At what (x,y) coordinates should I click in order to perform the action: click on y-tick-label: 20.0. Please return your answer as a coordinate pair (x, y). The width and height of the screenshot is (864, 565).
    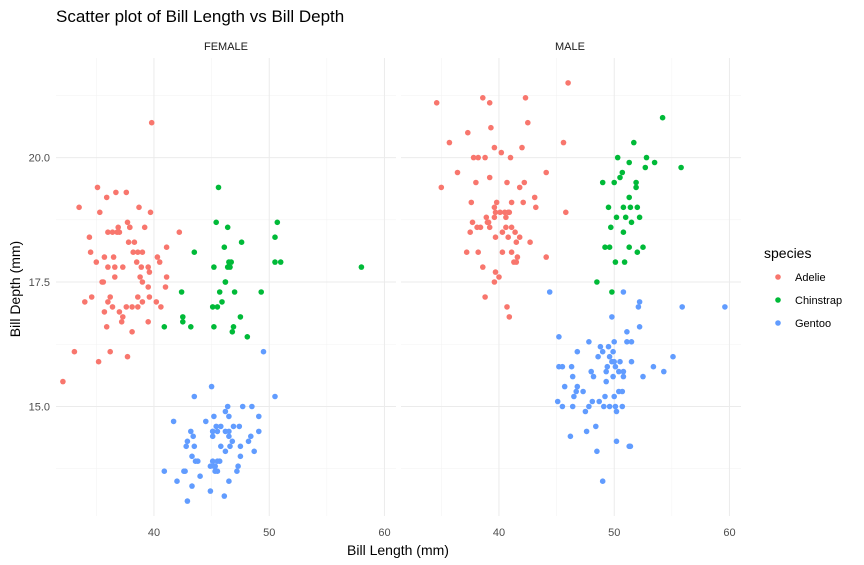
    Looking at the image, I should click on (39, 159).